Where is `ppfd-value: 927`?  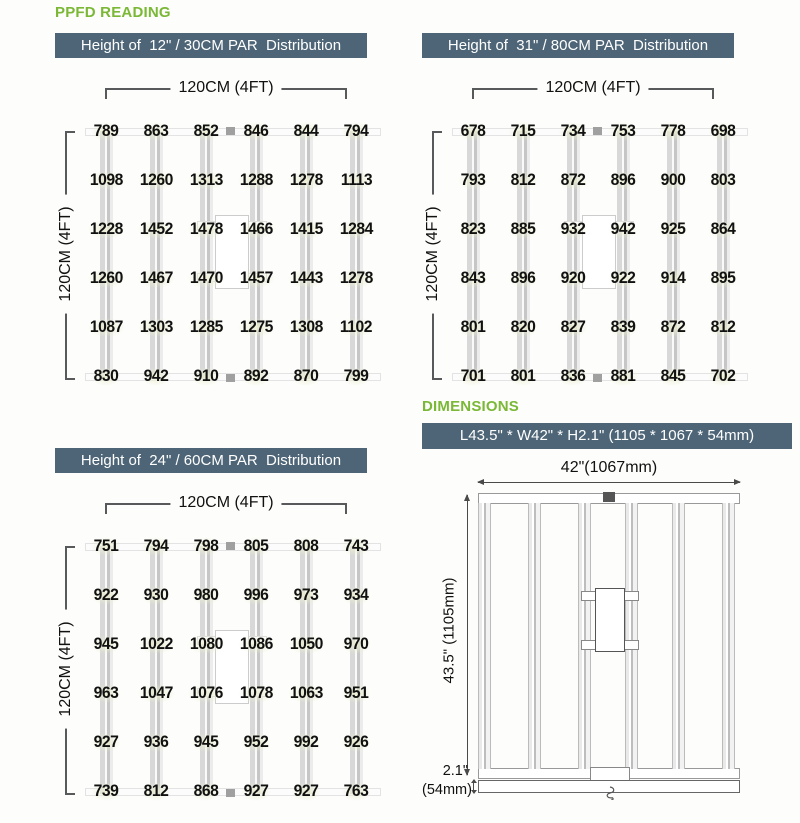 ppfd-value: 927 is located at coordinates (106, 742).